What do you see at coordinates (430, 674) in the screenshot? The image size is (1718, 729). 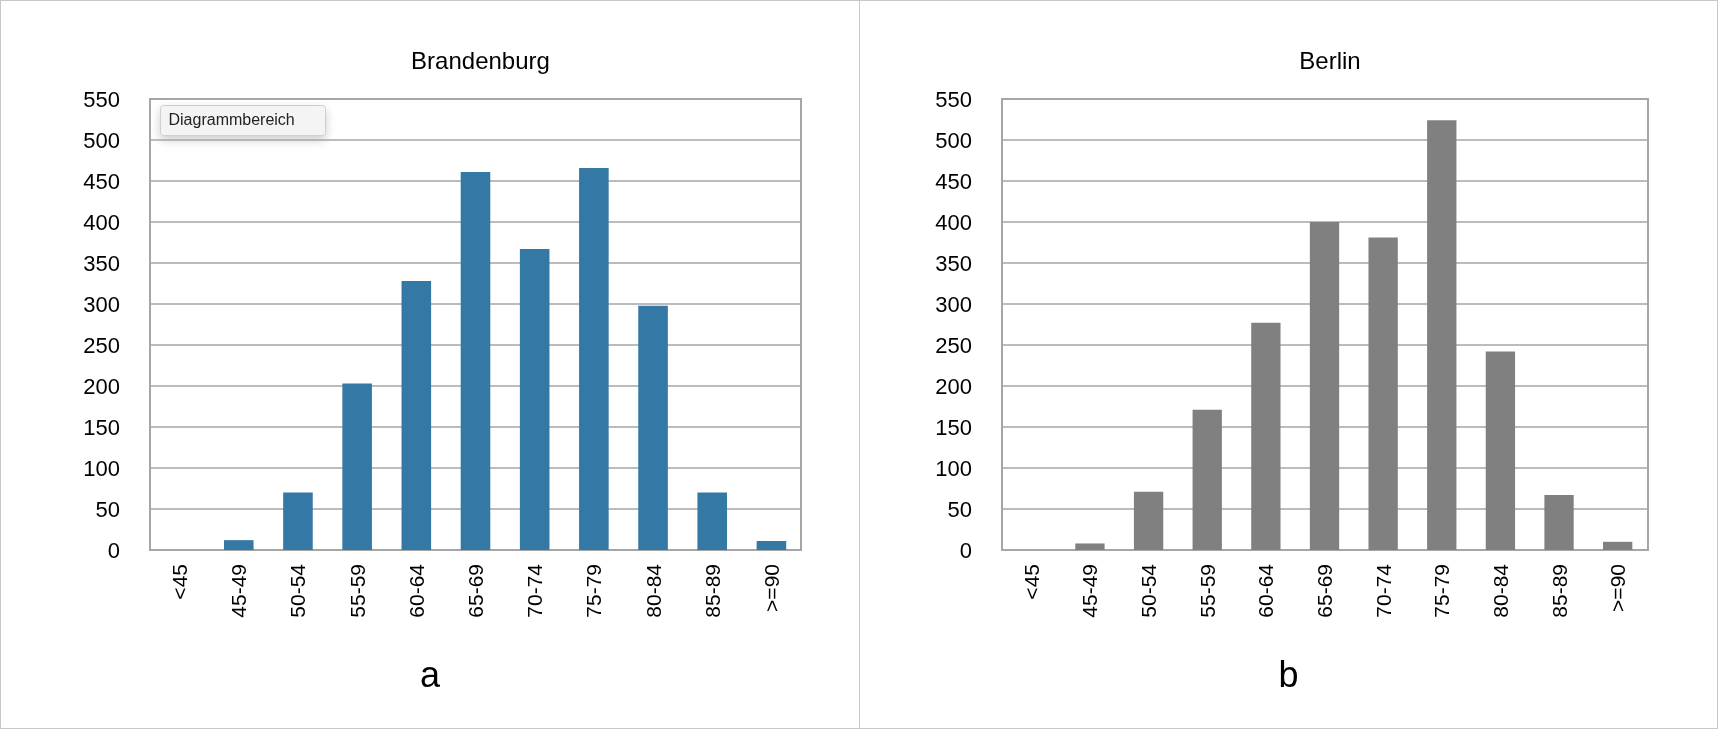 I see `text: a` at bounding box center [430, 674].